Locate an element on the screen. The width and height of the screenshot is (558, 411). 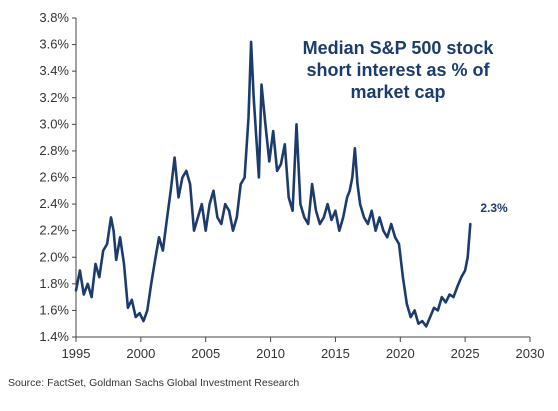
y-tick-label: 2.8% is located at coordinates (54, 150).